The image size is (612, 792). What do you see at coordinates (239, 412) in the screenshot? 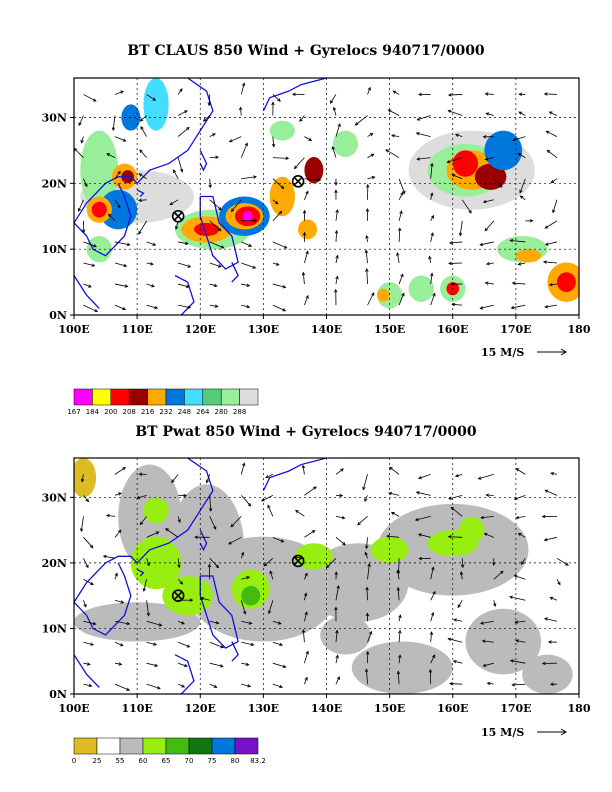
I see `colorbar-label: 288` at bounding box center [239, 412].